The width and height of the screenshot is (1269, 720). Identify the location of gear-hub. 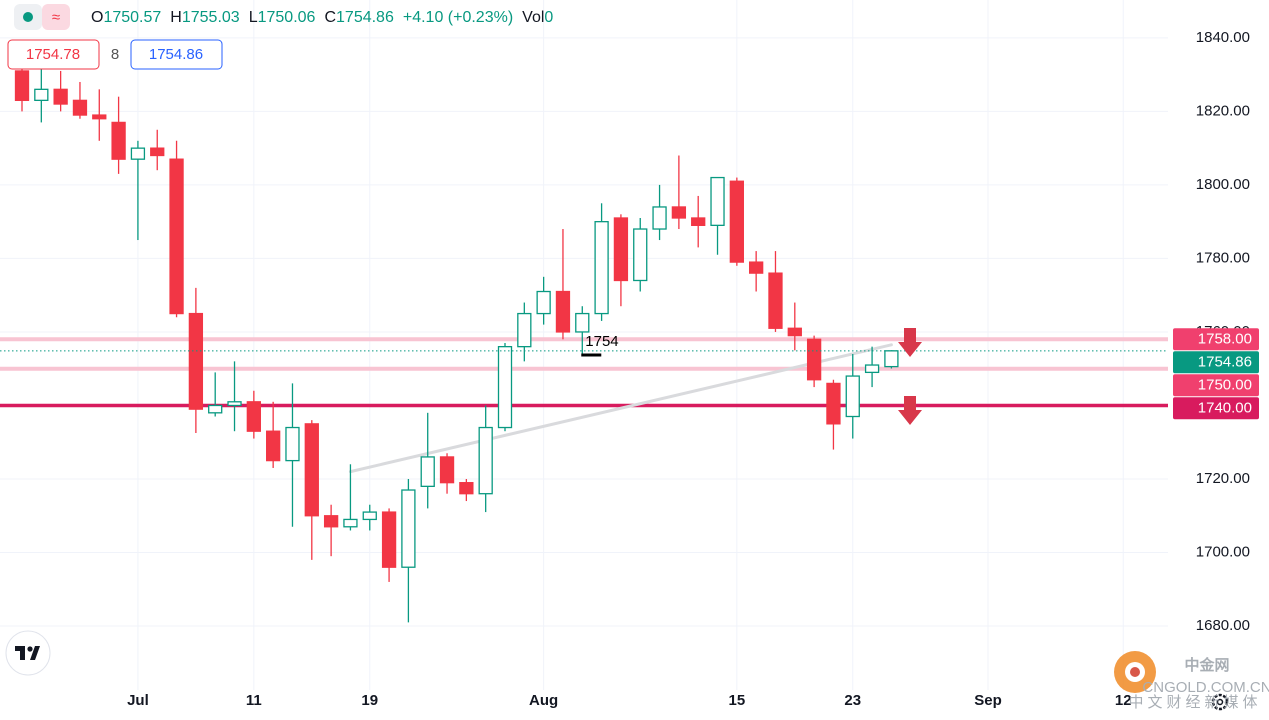
(1220, 702).